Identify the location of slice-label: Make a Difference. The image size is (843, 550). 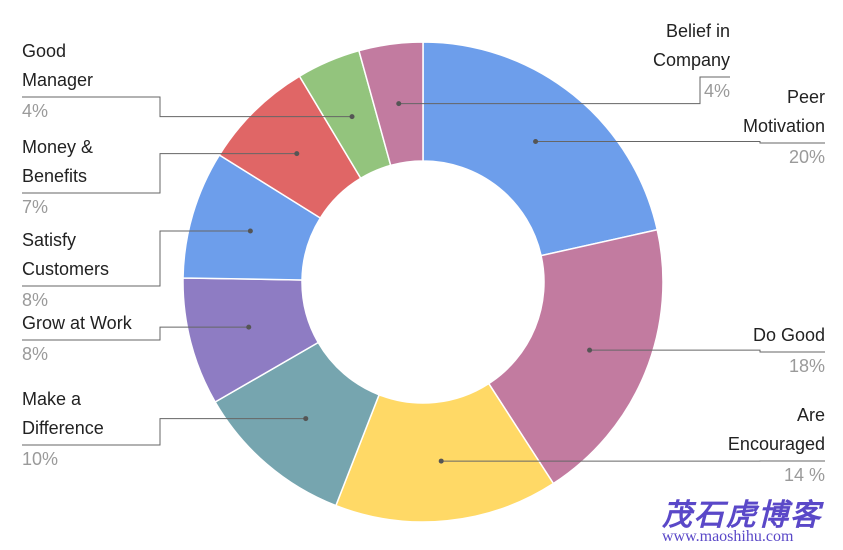
(63, 413).